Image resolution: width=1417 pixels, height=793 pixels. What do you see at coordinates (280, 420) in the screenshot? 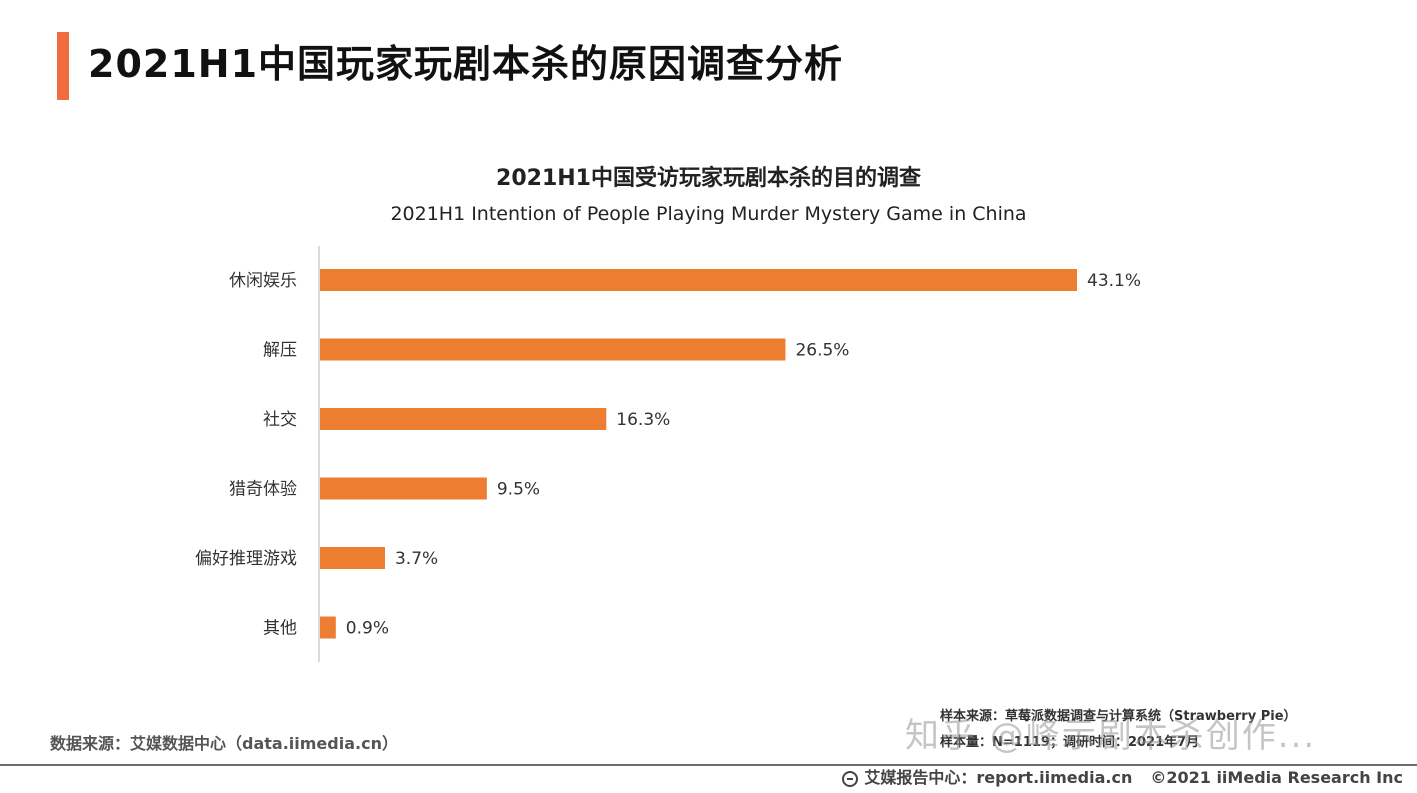
I see `category-label-2: 社交` at bounding box center [280, 420].